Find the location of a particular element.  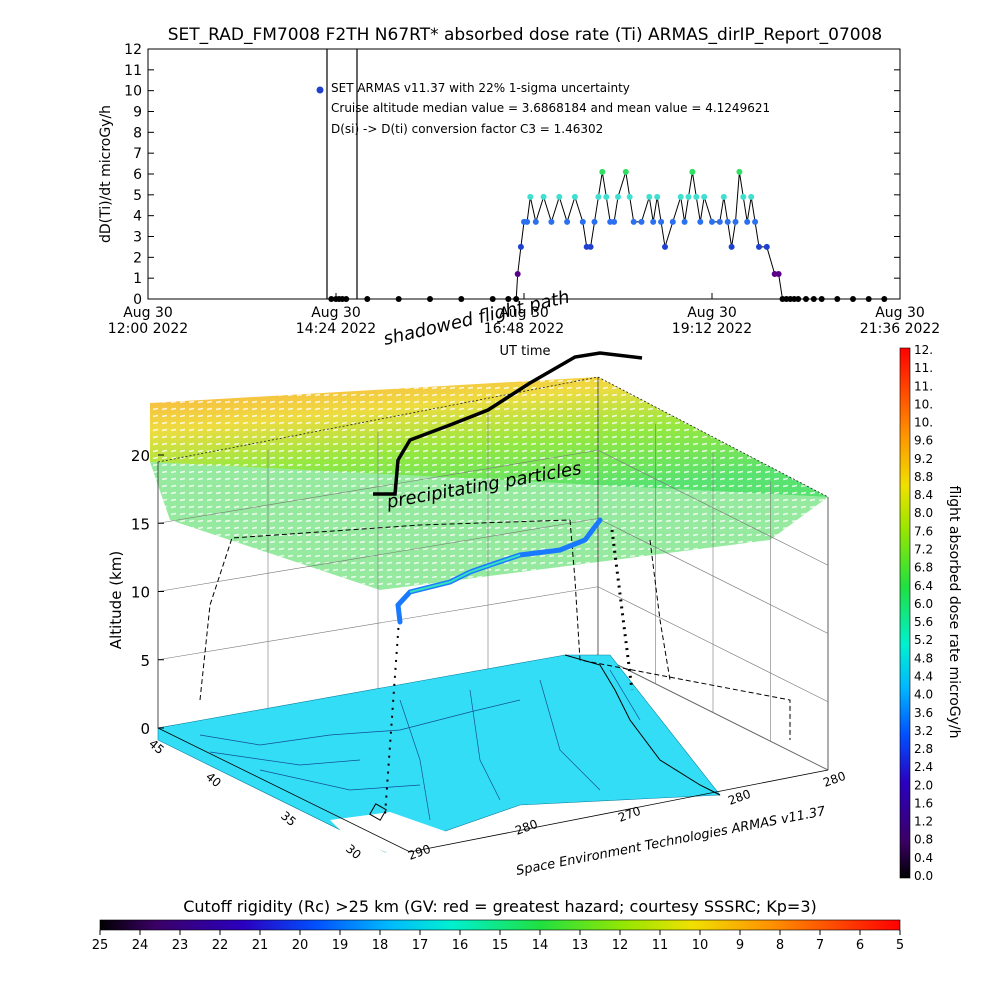

dose-colorbar-tick: 7.2 is located at coordinates (923, 550).